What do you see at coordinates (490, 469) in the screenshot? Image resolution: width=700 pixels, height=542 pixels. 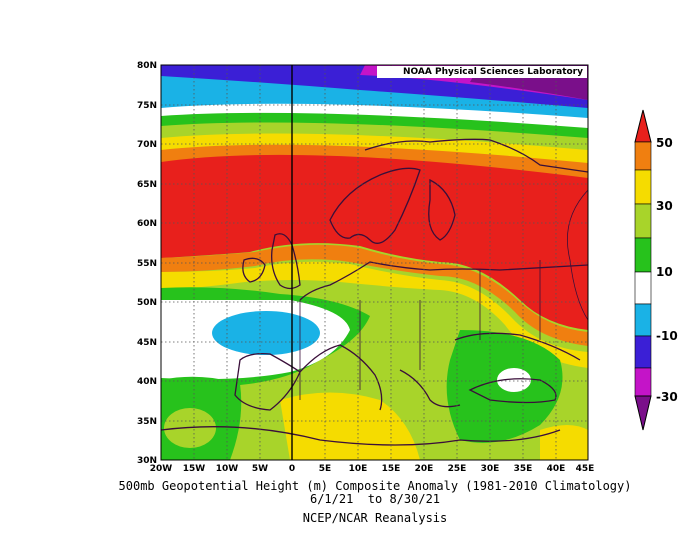 I see `lon-label-30e: 30E` at bounding box center [490, 469].